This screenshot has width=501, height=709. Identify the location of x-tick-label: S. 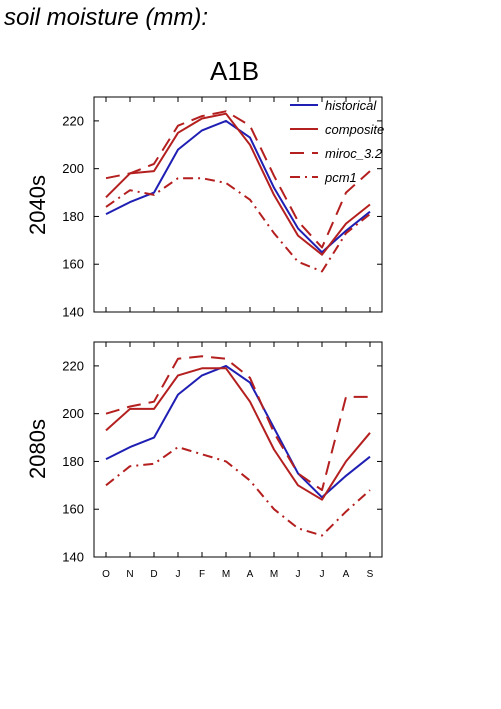
(370, 574).